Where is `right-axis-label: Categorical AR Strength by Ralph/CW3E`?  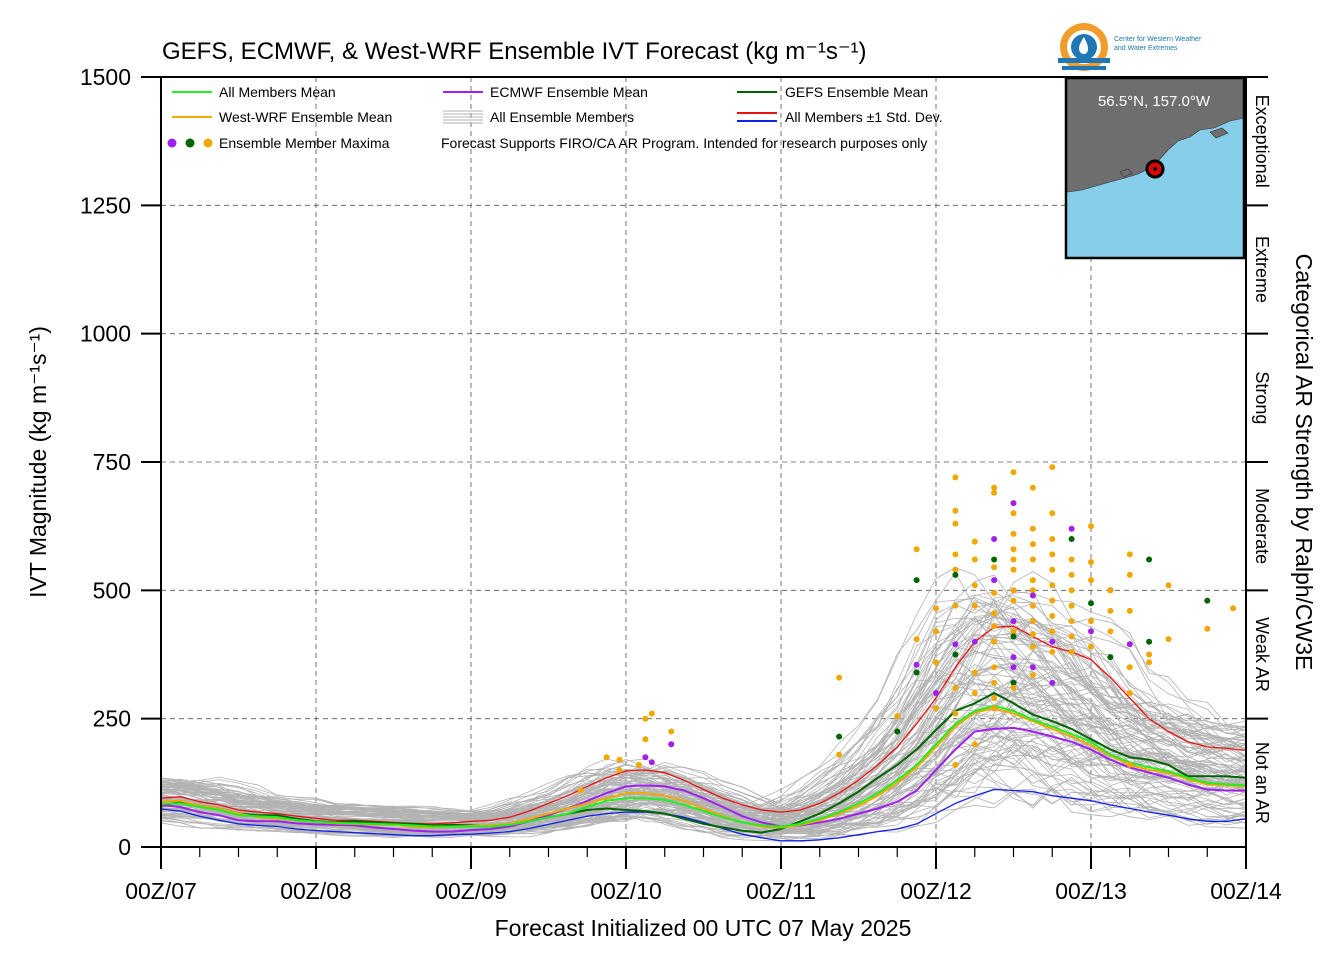
right-axis-label: Categorical AR Strength by Ralph/CW3E is located at coordinates (1304, 462).